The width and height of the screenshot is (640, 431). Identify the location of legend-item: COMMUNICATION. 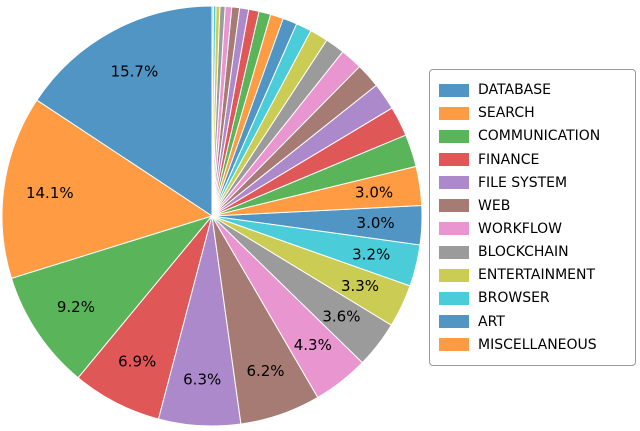
(535, 136).